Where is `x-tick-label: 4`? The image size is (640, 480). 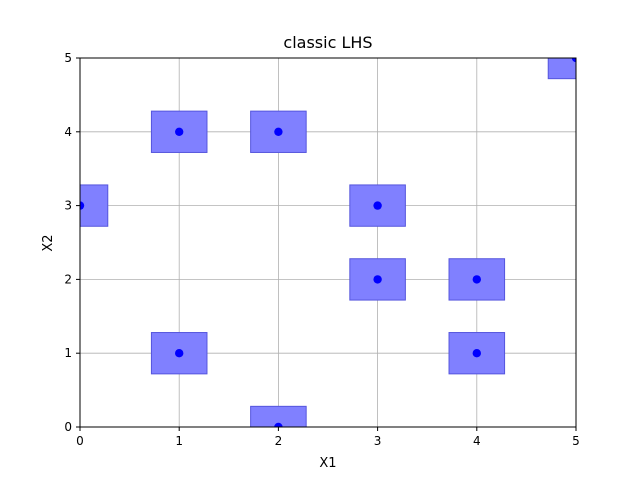 x-tick-label: 4 is located at coordinates (477, 441).